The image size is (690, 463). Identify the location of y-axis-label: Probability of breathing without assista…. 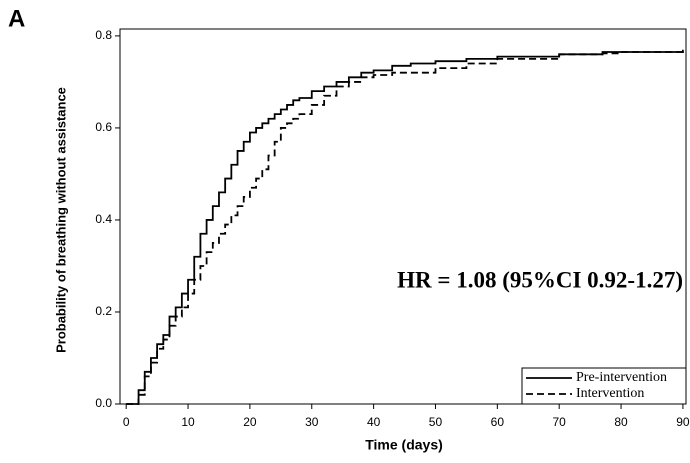
(60, 220).